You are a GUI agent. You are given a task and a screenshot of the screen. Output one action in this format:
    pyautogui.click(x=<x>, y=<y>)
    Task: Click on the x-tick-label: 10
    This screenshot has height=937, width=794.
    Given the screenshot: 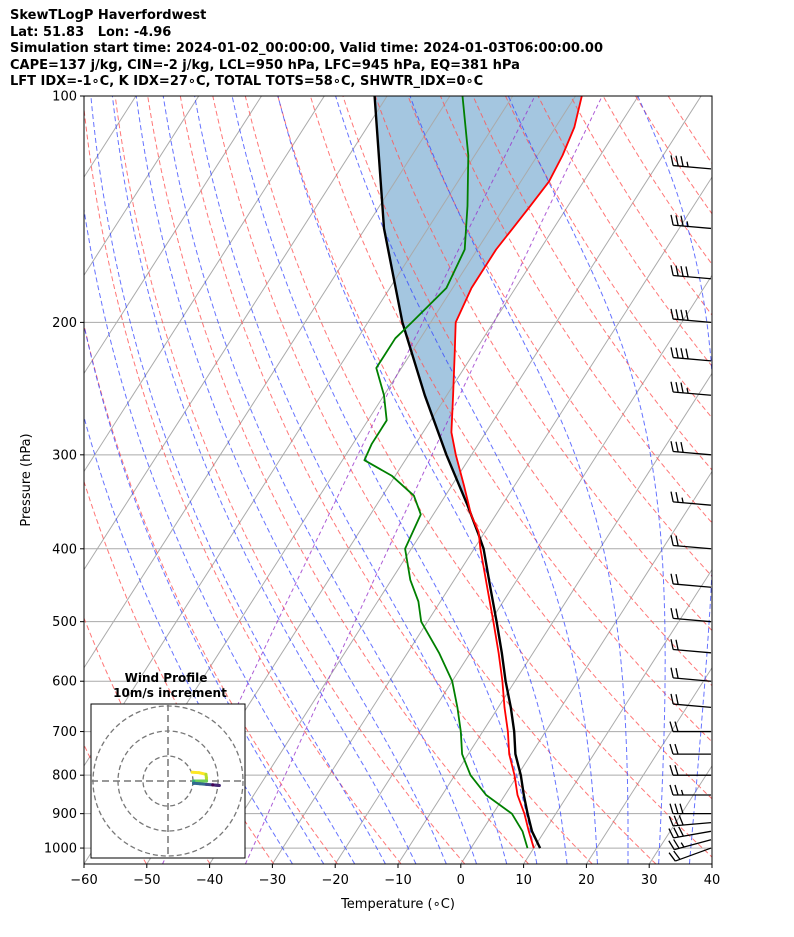 What is the action you would take?
    pyautogui.click(x=523, y=880)
    